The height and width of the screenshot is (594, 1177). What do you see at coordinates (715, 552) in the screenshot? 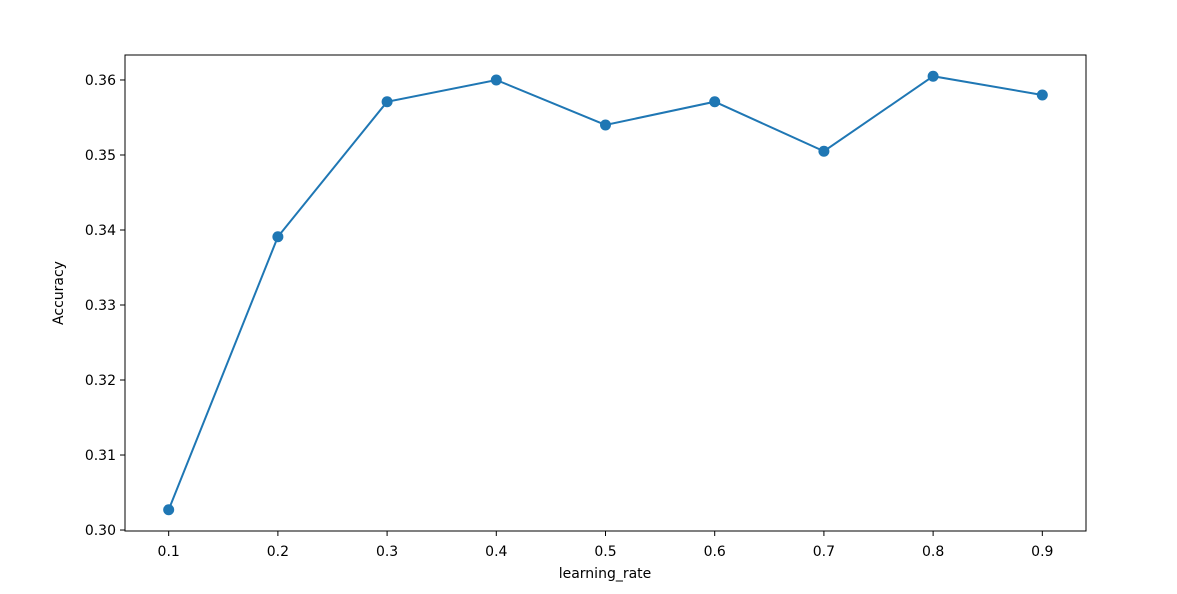
I see `x-tick-label: 0.6` at bounding box center [715, 552].